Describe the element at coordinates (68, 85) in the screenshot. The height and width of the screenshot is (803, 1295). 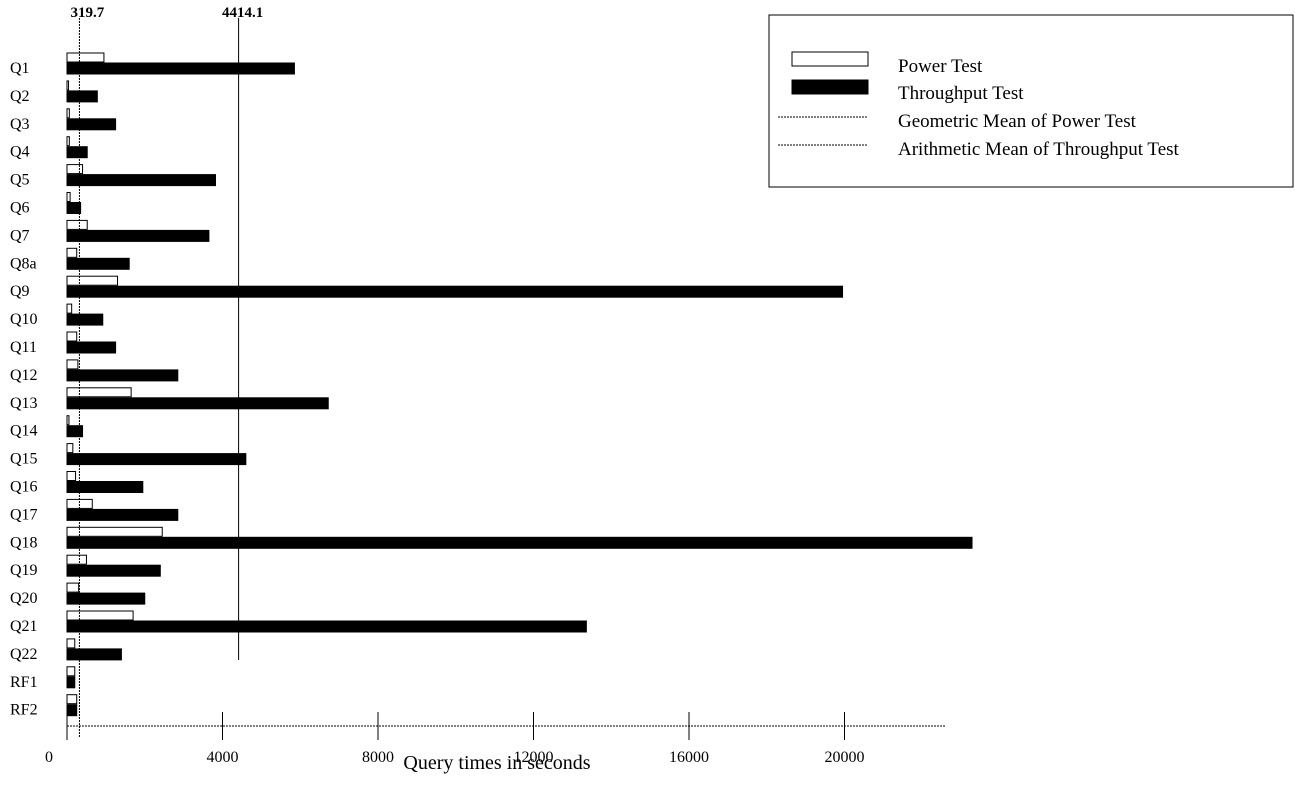
I see `bar-power-q2` at that location.